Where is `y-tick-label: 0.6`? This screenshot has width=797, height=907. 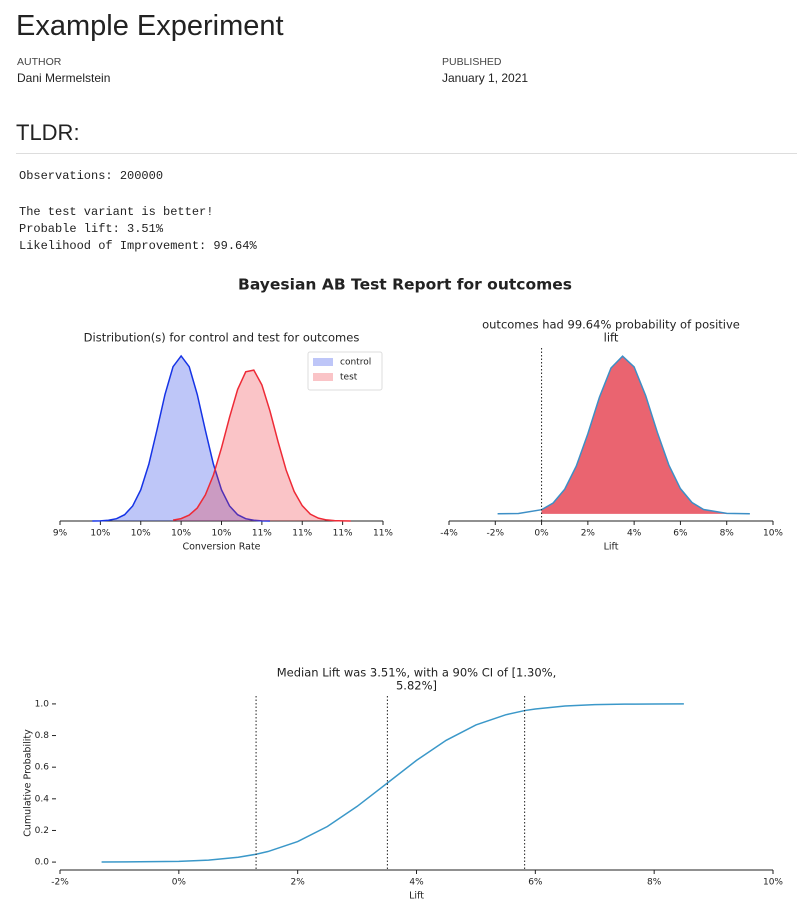 y-tick-label: 0.6 is located at coordinates (42, 768).